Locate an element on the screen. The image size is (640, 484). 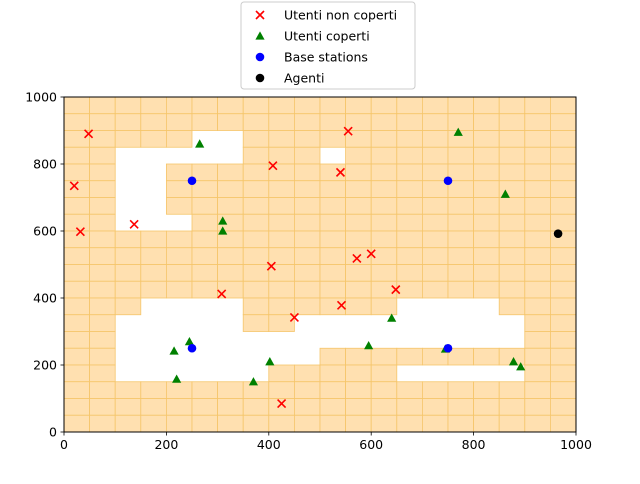
x-tick-label: 200 is located at coordinates (166, 444).